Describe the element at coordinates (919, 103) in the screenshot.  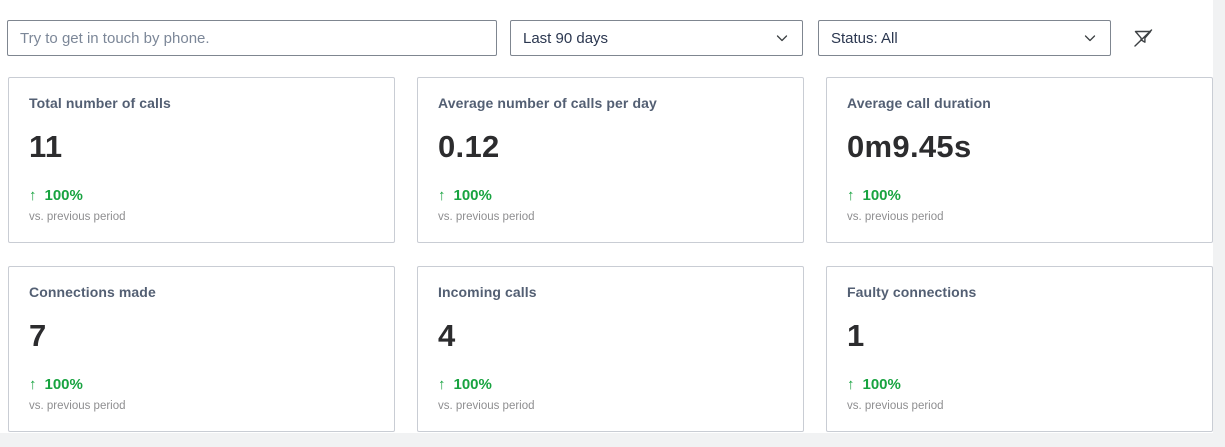
I see `card-title: Average call duration` at that location.